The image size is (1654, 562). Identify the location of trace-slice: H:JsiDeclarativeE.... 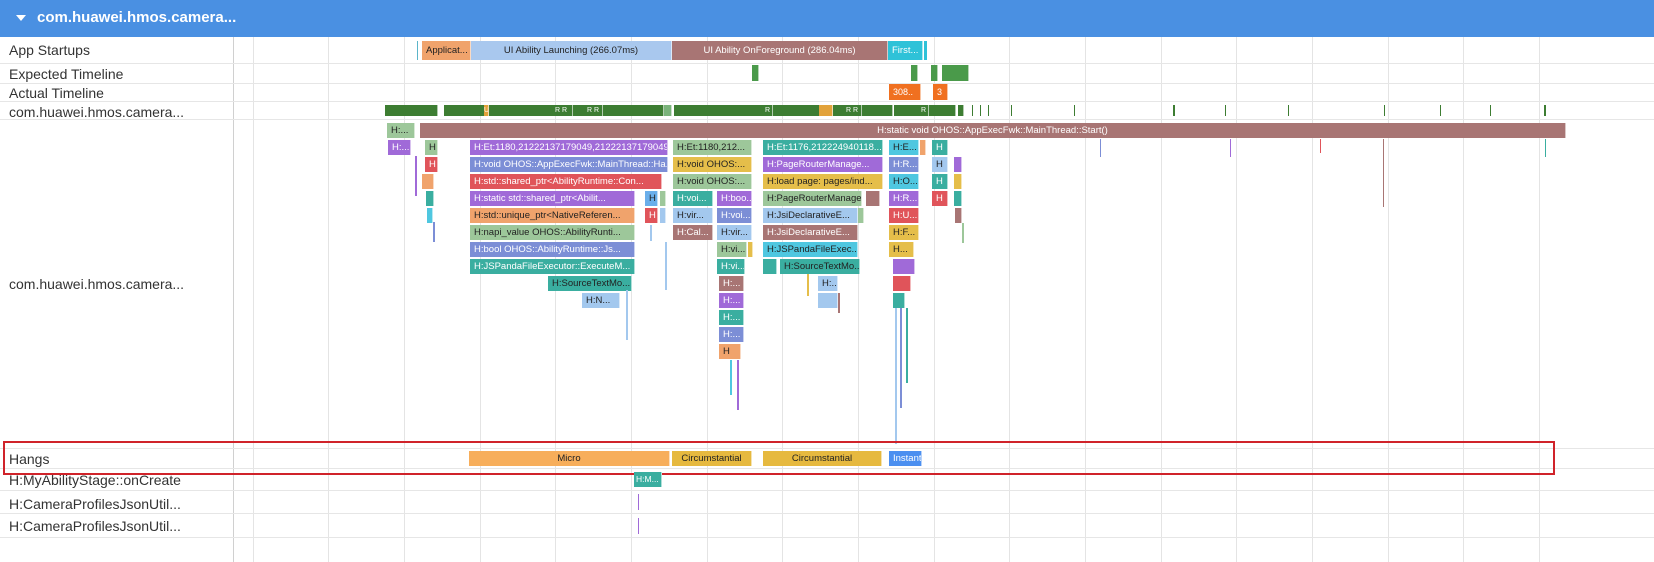
(810, 232).